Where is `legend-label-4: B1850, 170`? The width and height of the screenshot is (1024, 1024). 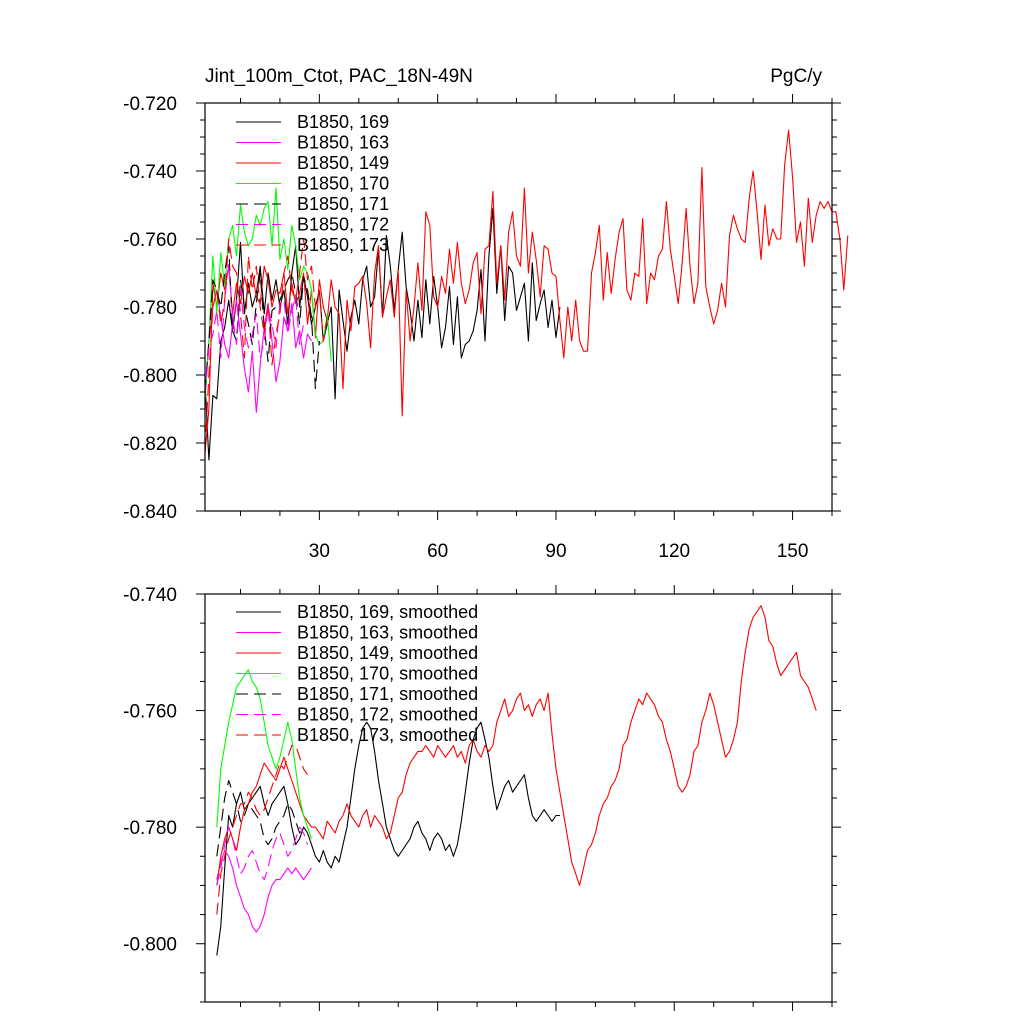 legend-label-4: B1850, 170 is located at coordinates (343, 184).